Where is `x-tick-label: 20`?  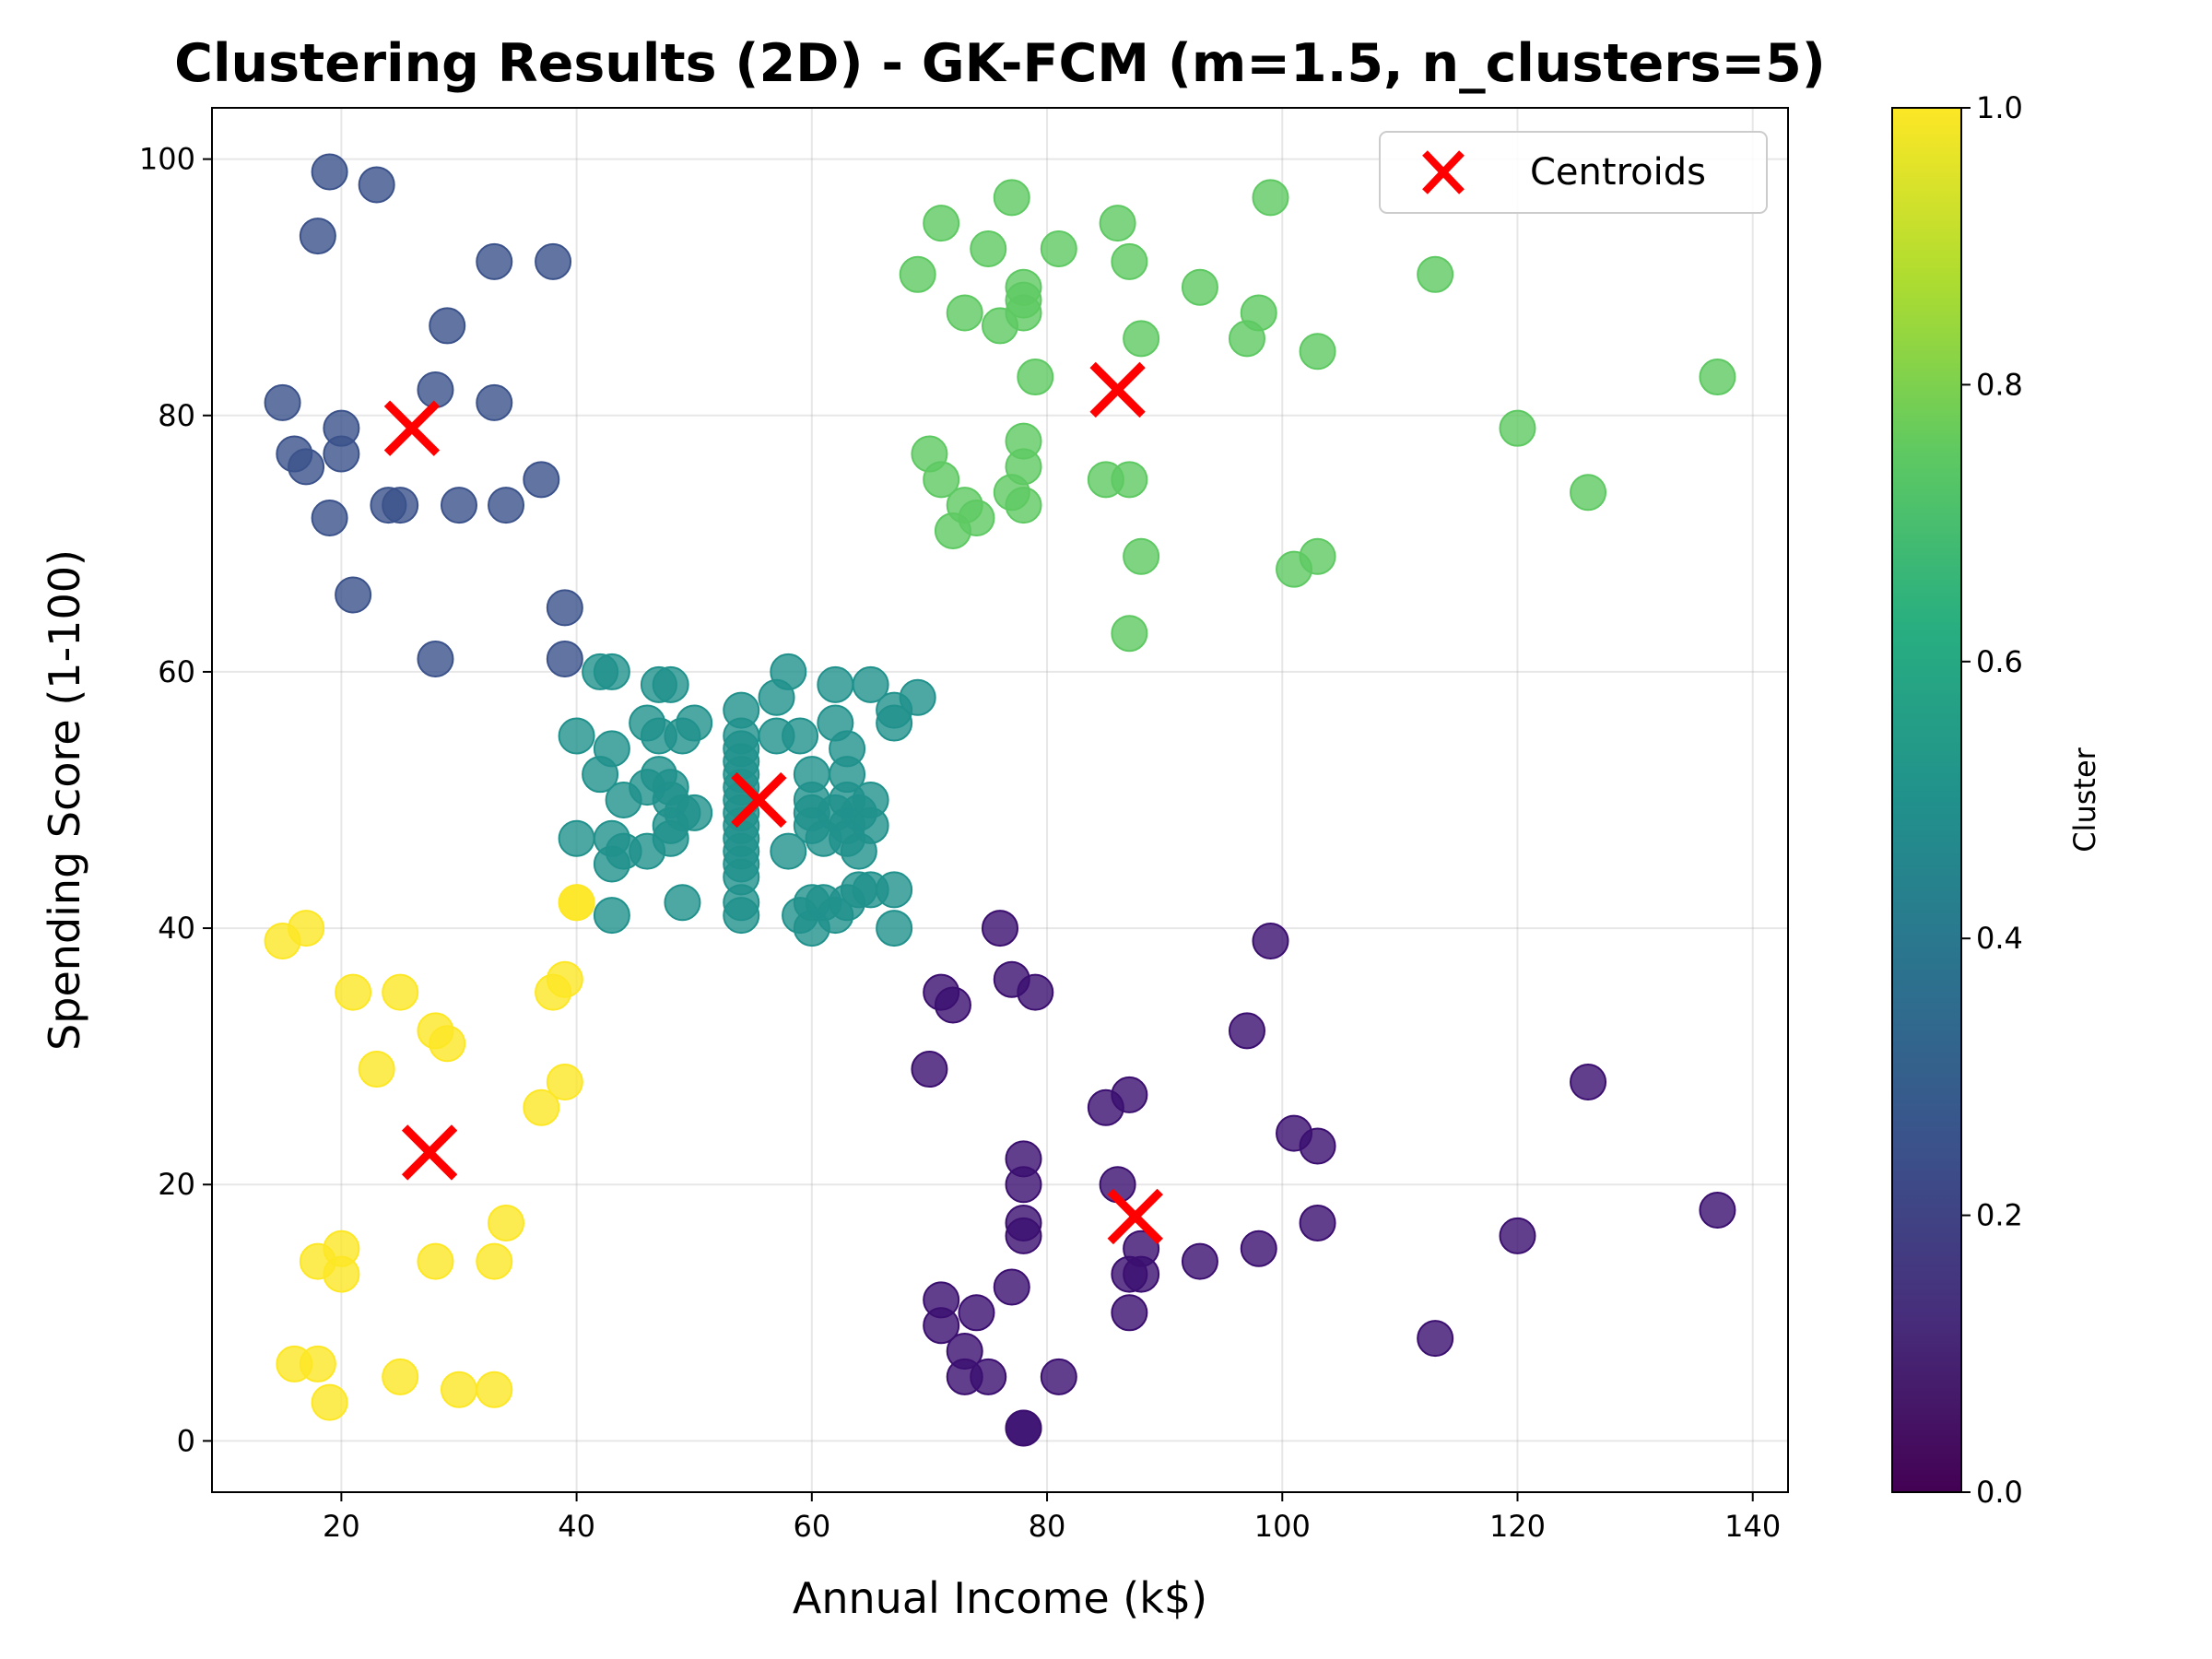 x-tick-label: 20 is located at coordinates (341, 1526).